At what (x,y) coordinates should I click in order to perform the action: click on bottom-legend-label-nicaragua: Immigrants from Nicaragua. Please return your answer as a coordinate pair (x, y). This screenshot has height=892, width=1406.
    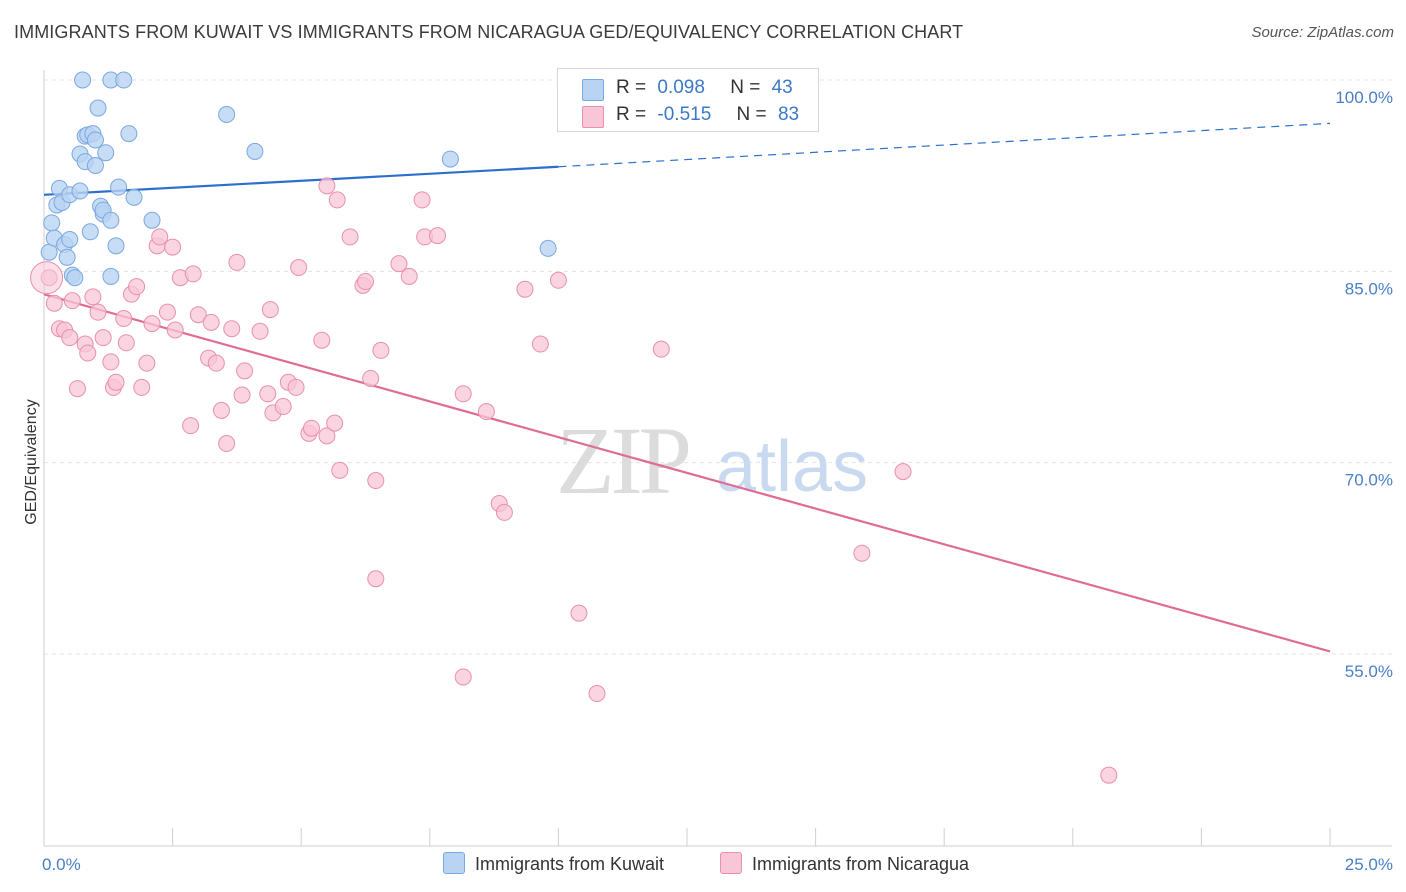
    Looking at the image, I should click on (861, 864).